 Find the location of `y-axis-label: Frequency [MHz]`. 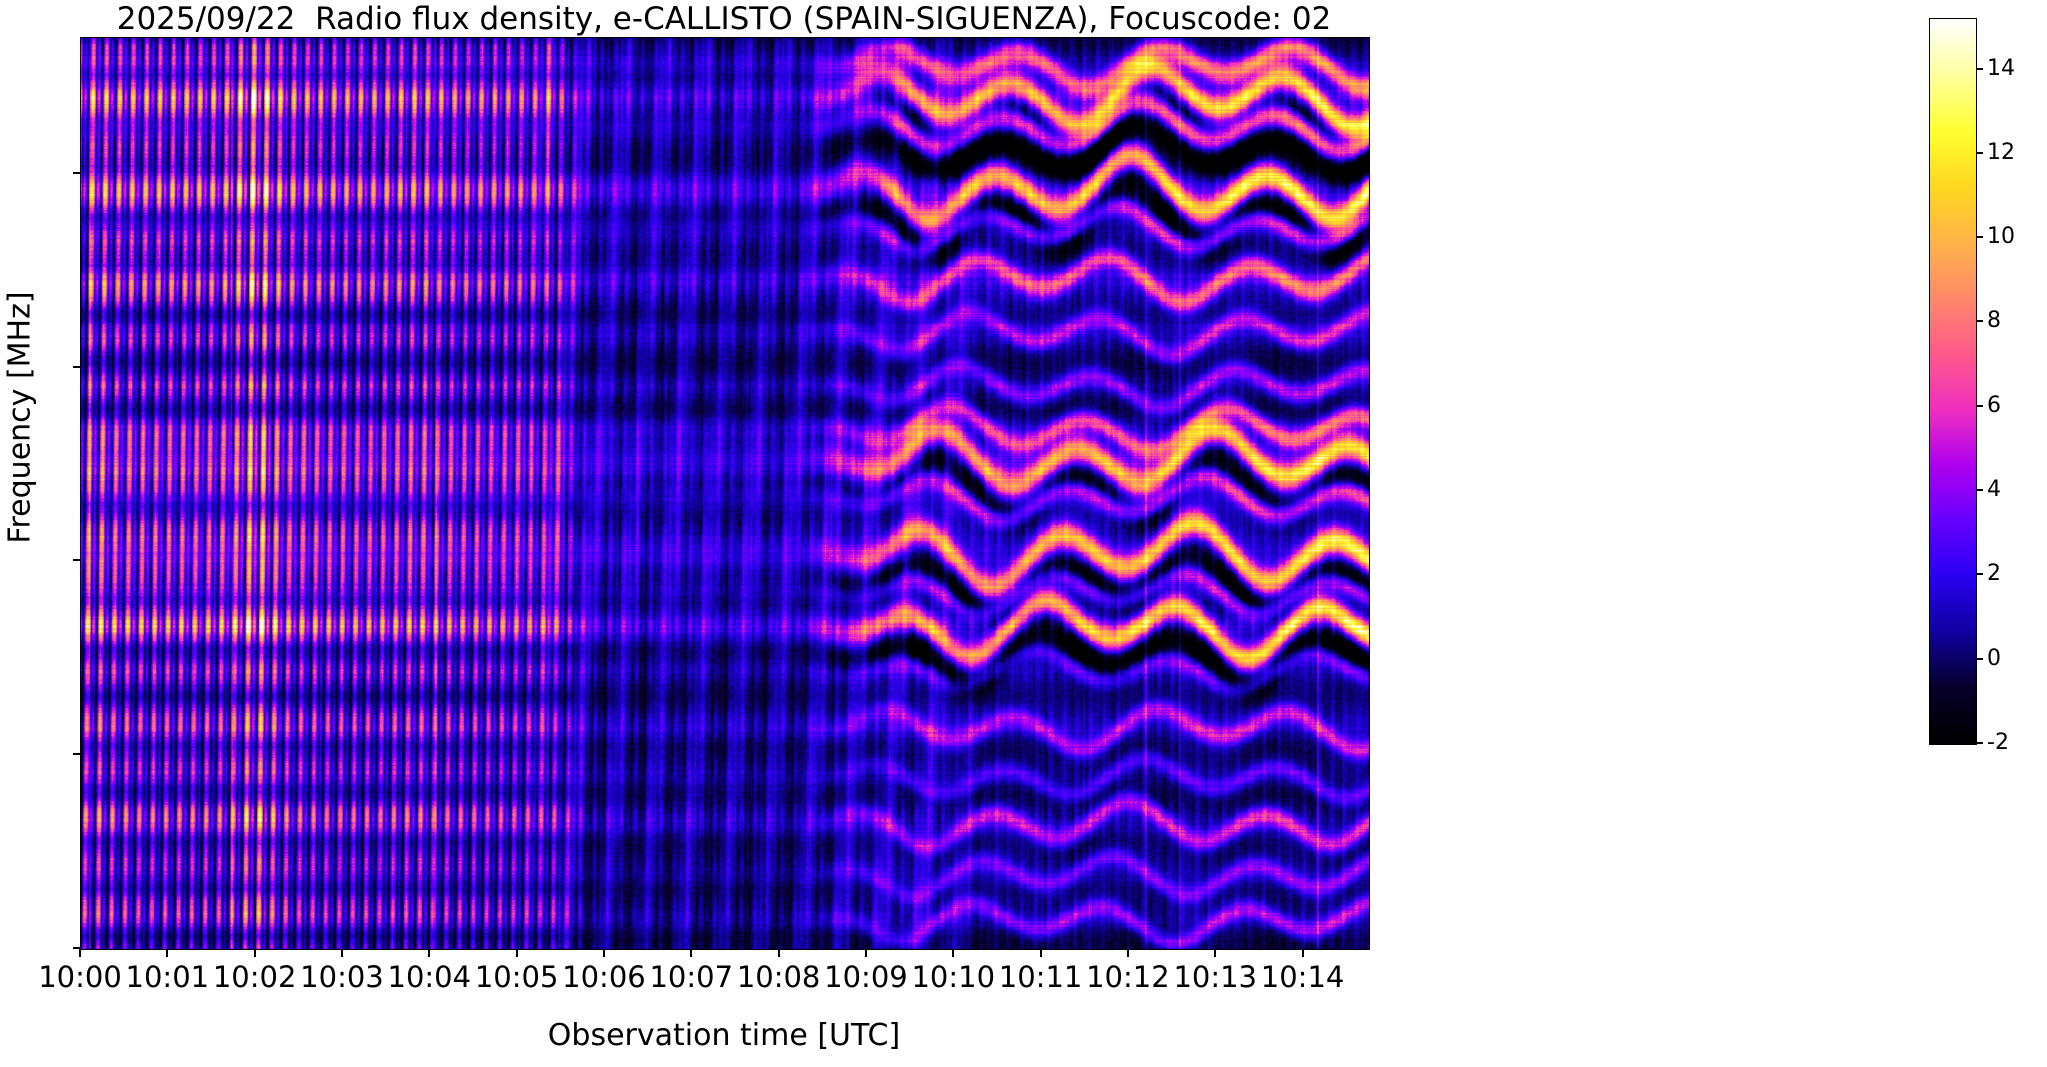

y-axis-label: Frequency [MHz] is located at coordinates (20, 417).